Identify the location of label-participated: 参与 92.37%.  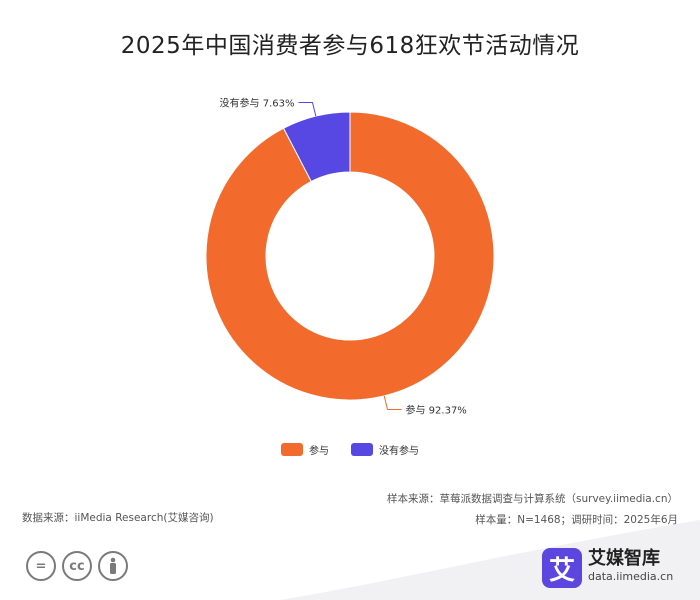
(436, 409).